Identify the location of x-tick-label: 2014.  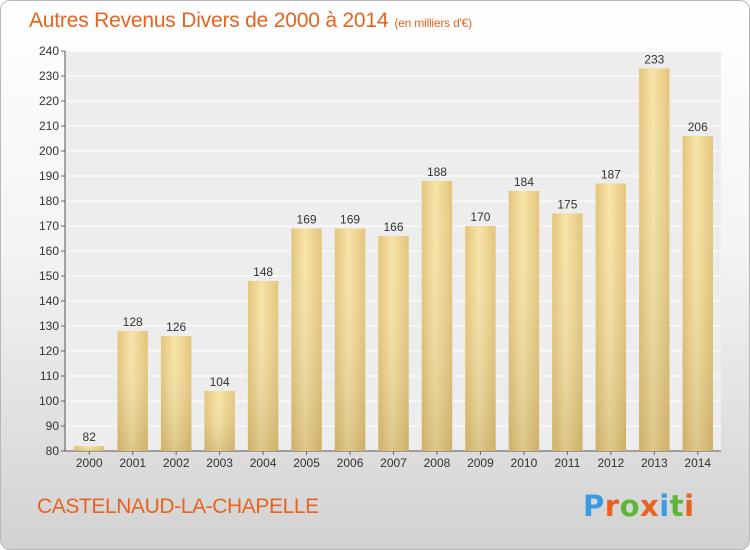
(697, 463).